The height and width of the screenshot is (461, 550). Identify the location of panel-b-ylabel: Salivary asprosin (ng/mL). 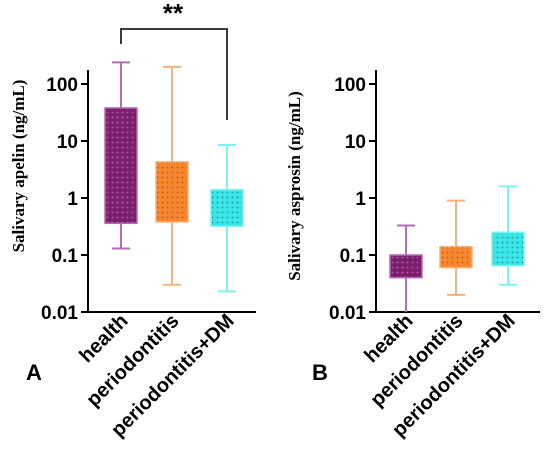
(294, 186).